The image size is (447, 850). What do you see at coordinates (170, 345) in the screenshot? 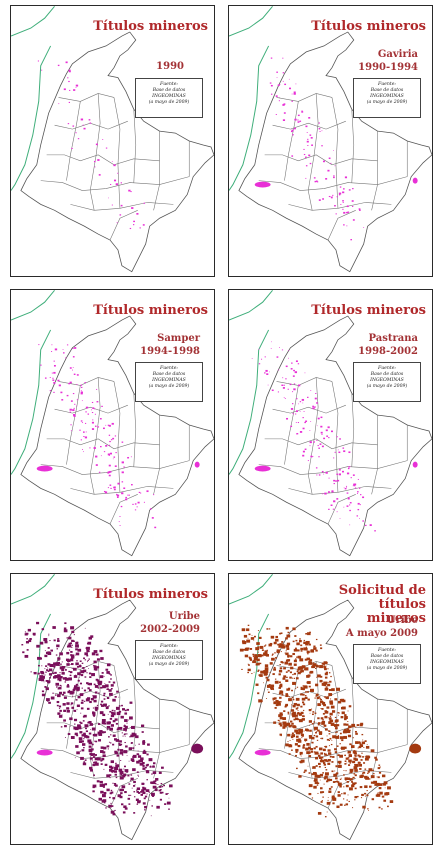
I see `panel-subtitle: Samper 1994-1998` at bounding box center [170, 345].